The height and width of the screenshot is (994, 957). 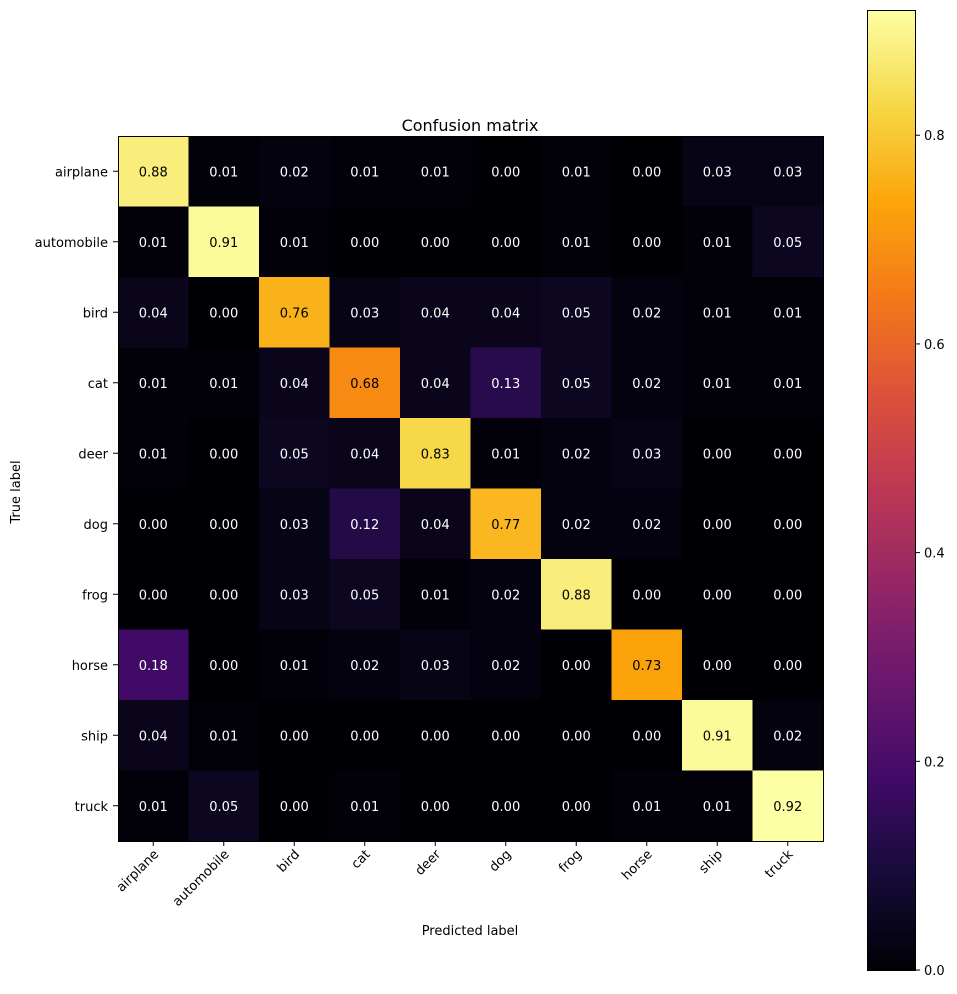 I want to click on colorbar-ticks: 0.0 0.2 0.4 0.6 0.8, so click(x=930, y=554).